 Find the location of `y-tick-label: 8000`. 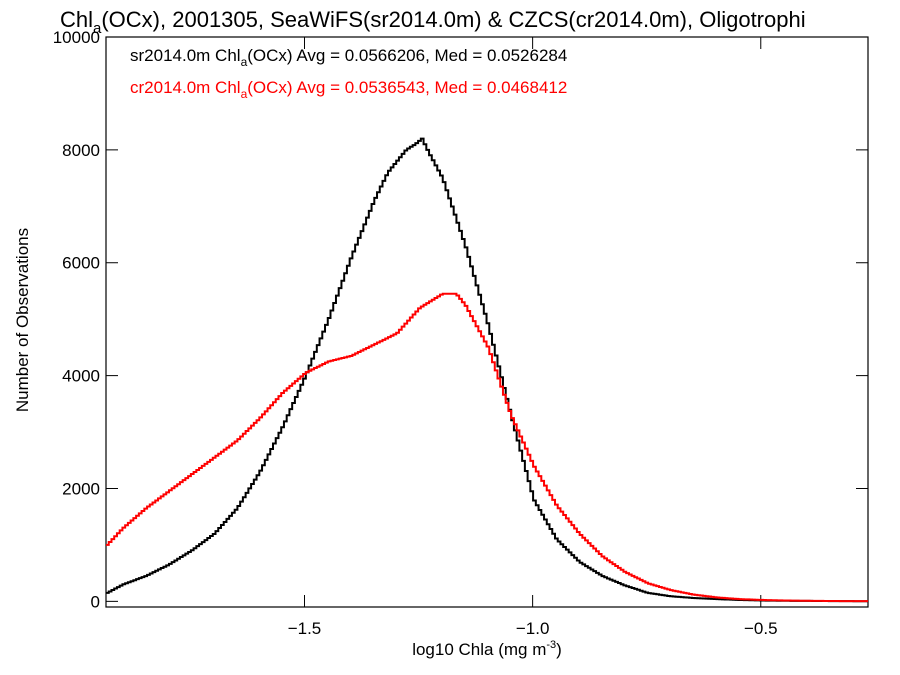

y-tick-label: 8000 is located at coordinates (81, 150).